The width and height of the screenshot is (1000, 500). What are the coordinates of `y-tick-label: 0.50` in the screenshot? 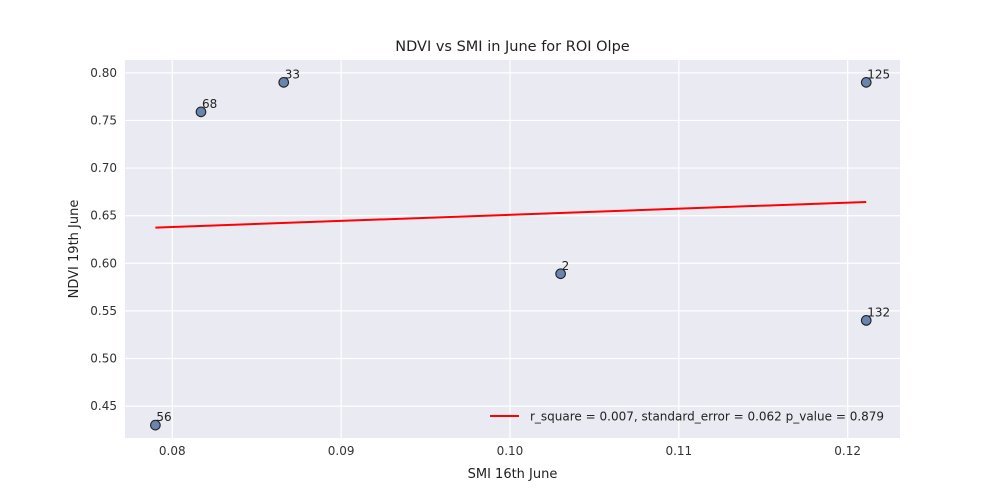 It's located at (103, 358).